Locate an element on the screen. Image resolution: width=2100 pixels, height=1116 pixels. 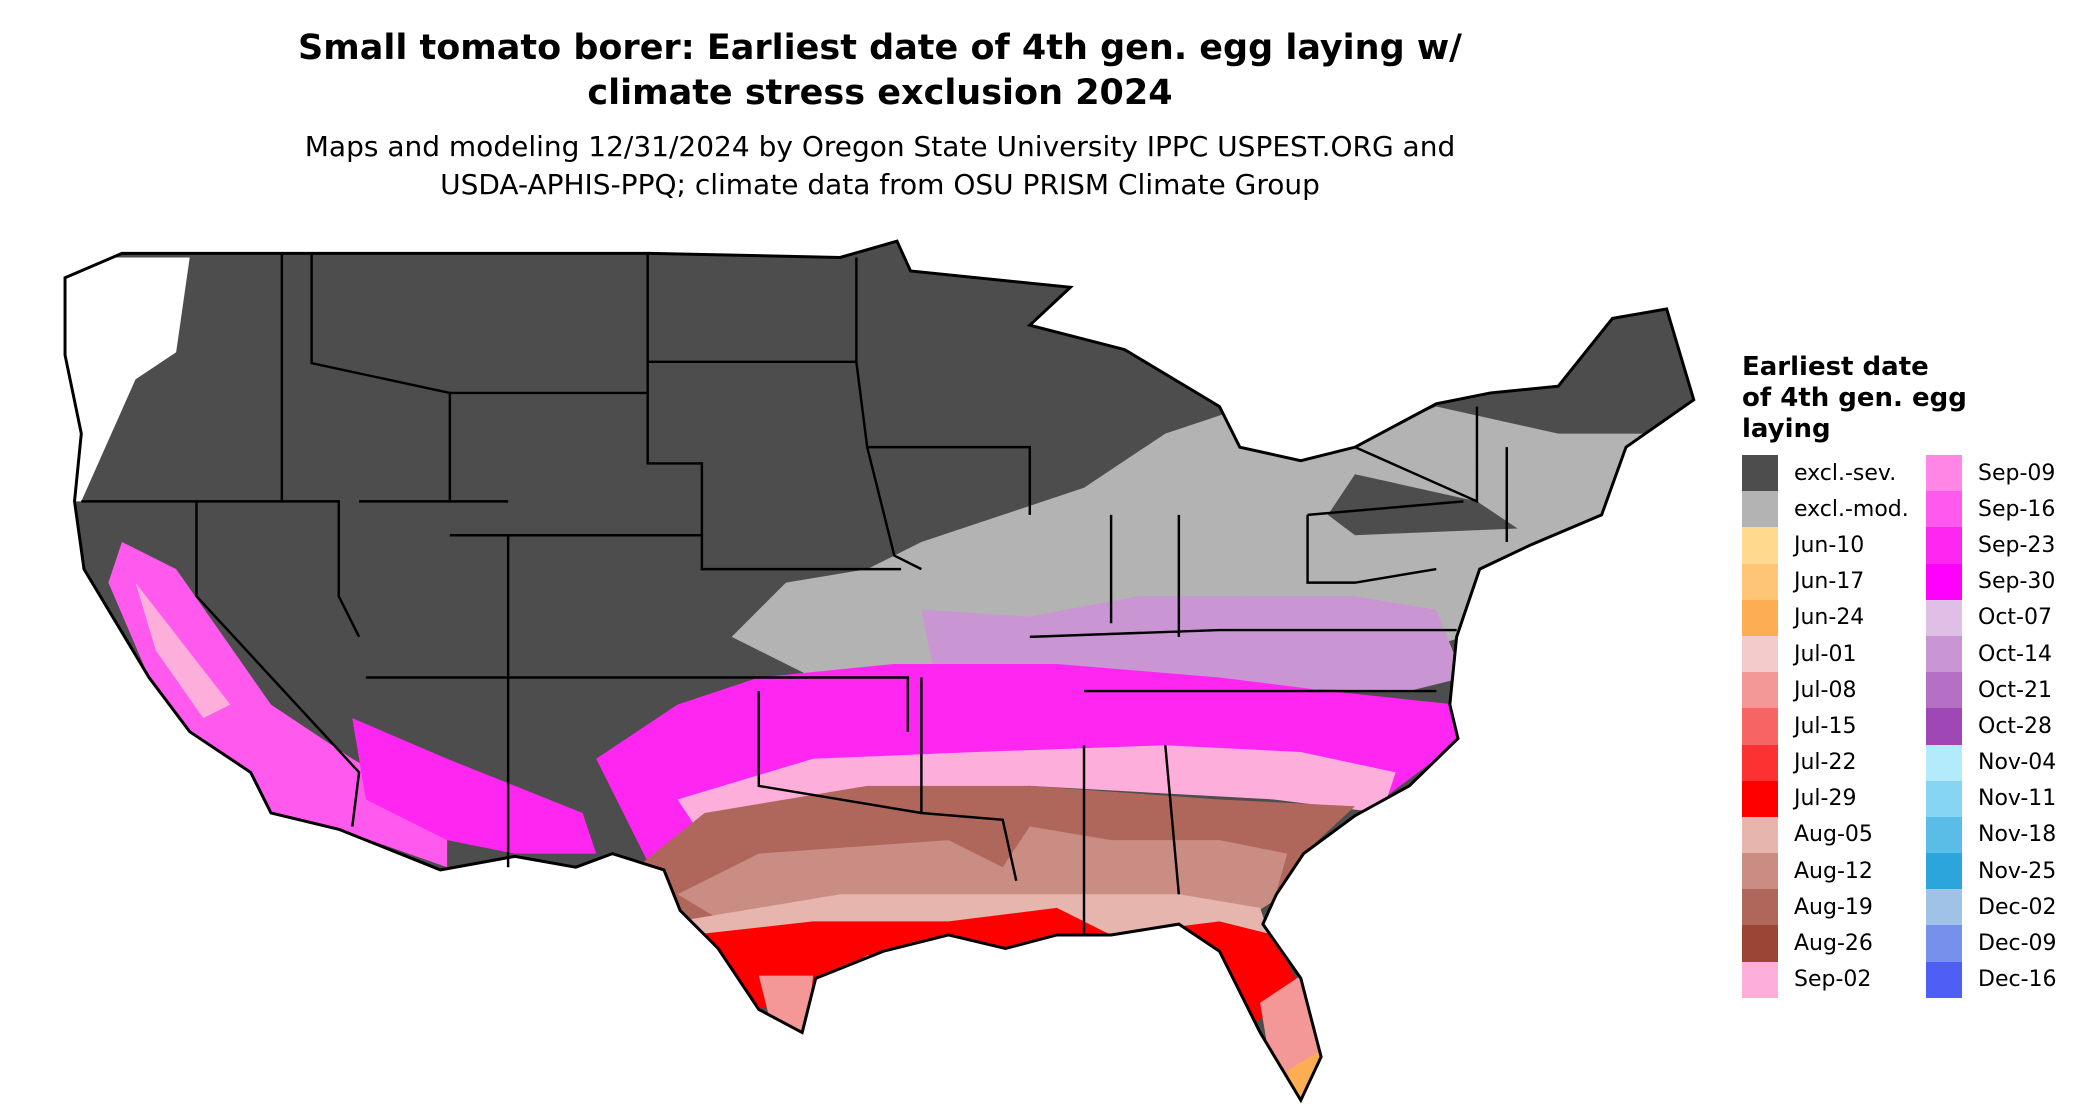
region-arizona is located at coordinates (474, 786).